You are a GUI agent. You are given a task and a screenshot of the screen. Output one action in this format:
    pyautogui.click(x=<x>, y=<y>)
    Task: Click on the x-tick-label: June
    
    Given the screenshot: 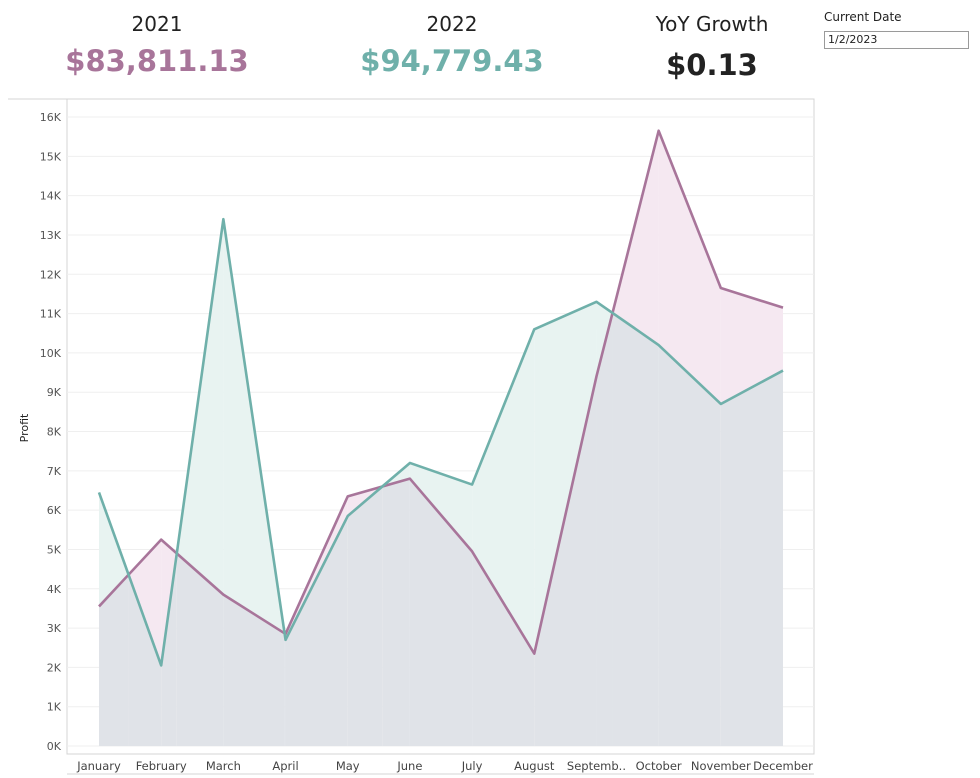 What is the action you would take?
    pyautogui.click(x=409, y=766)
    